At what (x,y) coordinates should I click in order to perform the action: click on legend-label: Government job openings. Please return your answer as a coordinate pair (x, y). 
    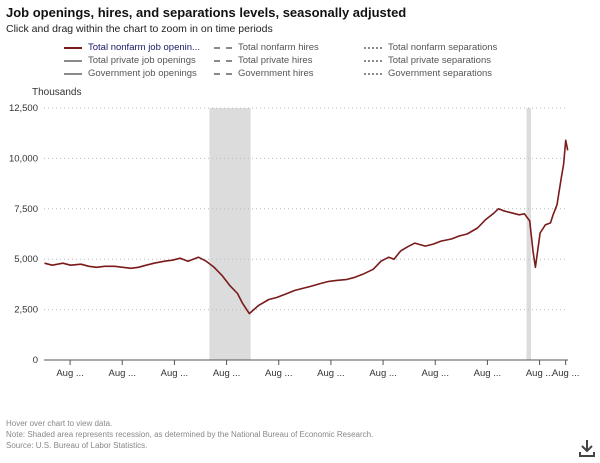
    Looking at the image, I should click on (142, 73).